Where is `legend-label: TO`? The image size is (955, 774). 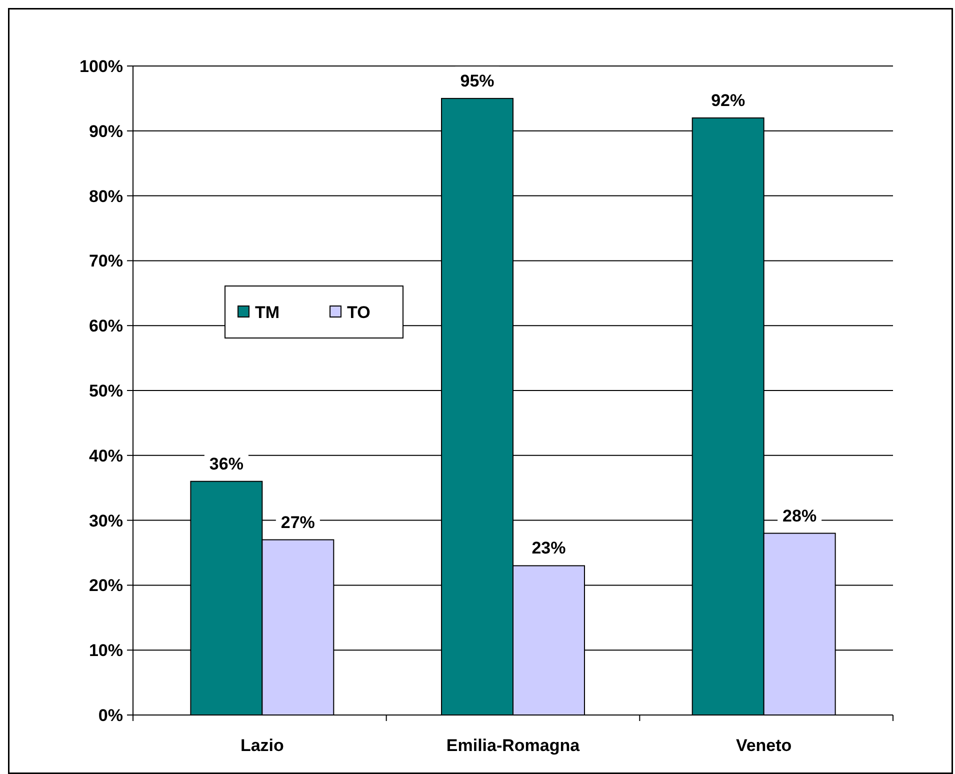 legend-label: TO is located at coordinates (358, 312).